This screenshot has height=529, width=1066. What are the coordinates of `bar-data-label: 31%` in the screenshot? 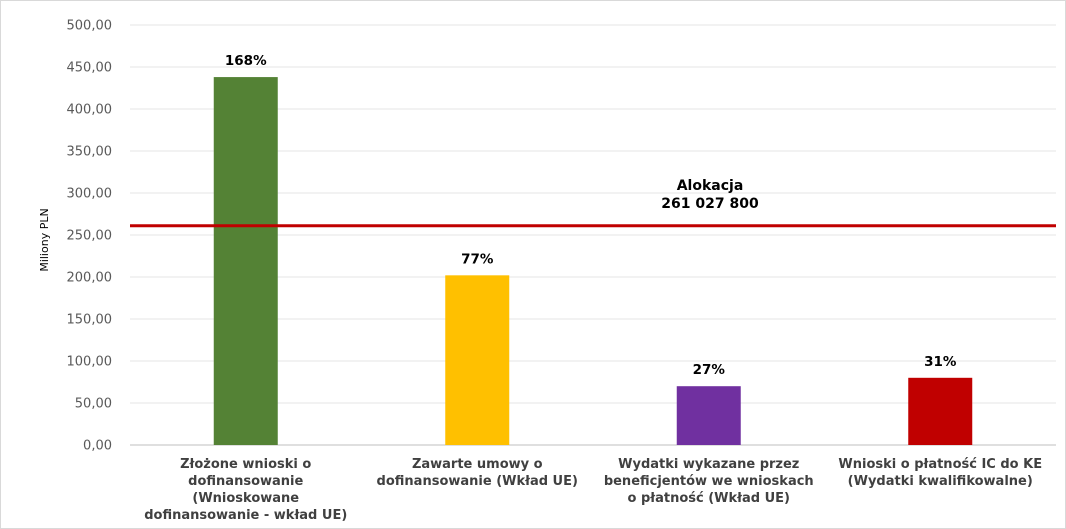 It's located at (940, 362).